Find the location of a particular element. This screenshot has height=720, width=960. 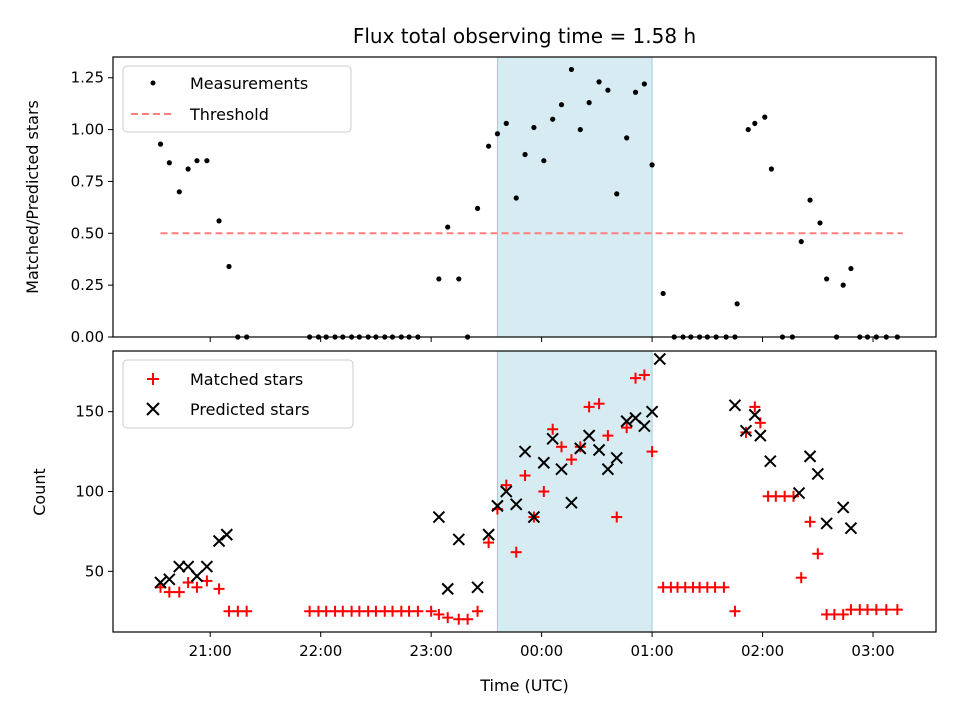

bottom-y-tick-label: 50 is located at coordinates (94, 571).